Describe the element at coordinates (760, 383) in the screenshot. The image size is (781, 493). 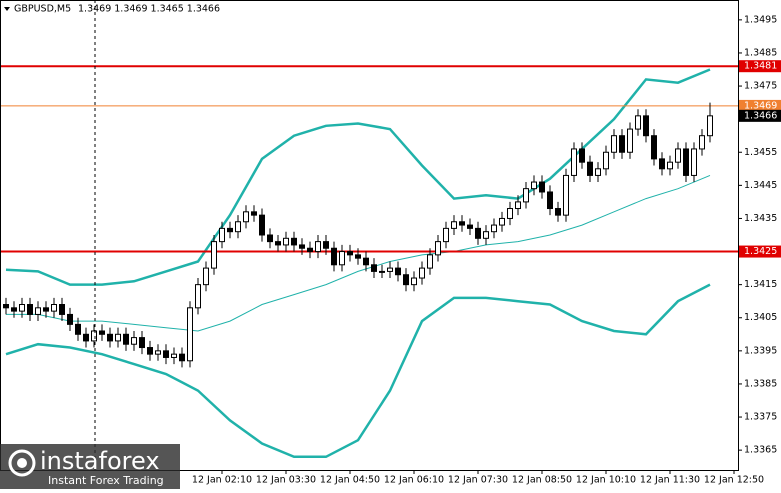
I see `y-tick-label: 1.3385` at that location.